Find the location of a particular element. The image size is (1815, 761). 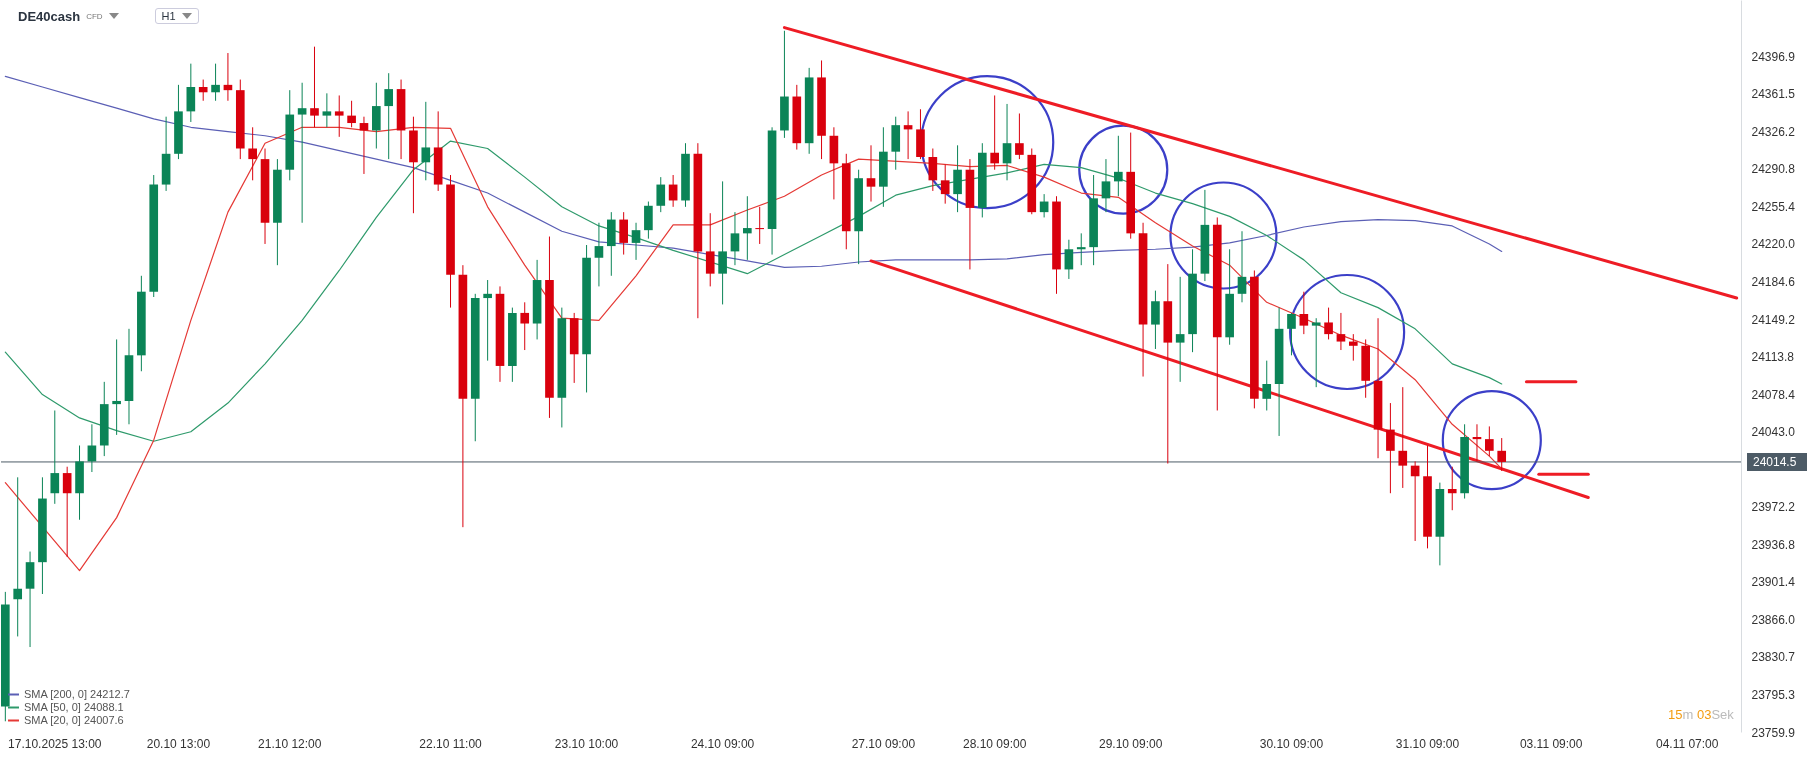

text: DE40cash is located at coordinates (49, 16).